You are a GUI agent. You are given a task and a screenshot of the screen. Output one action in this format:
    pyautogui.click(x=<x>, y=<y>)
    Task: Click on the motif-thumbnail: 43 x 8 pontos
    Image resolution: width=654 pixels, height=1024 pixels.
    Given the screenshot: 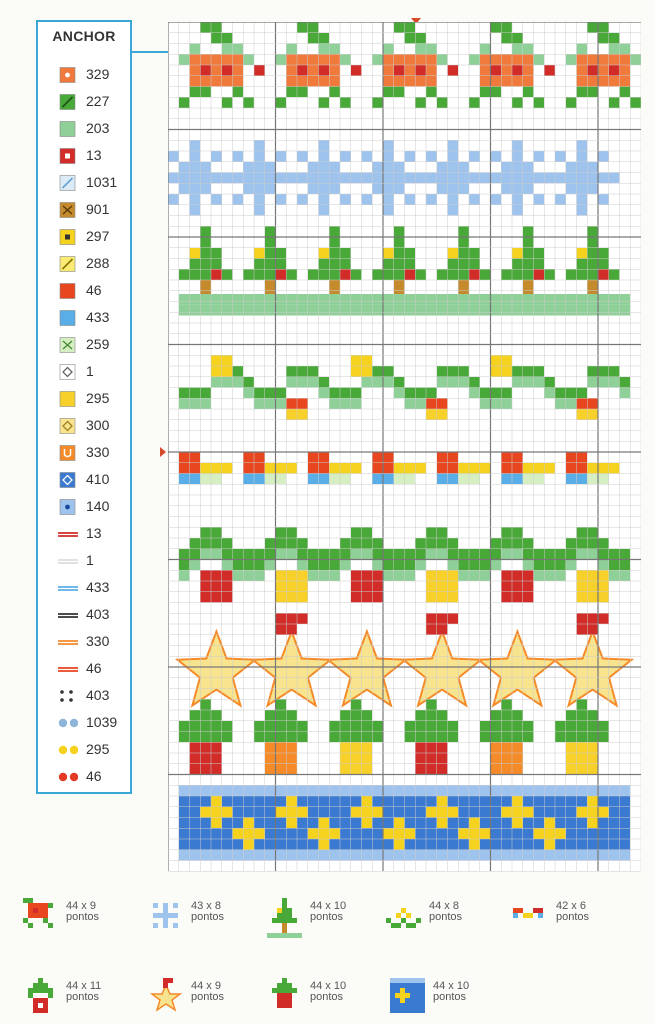 What is the action you would take?
    pyautogui.click(x=213, y=918)
    